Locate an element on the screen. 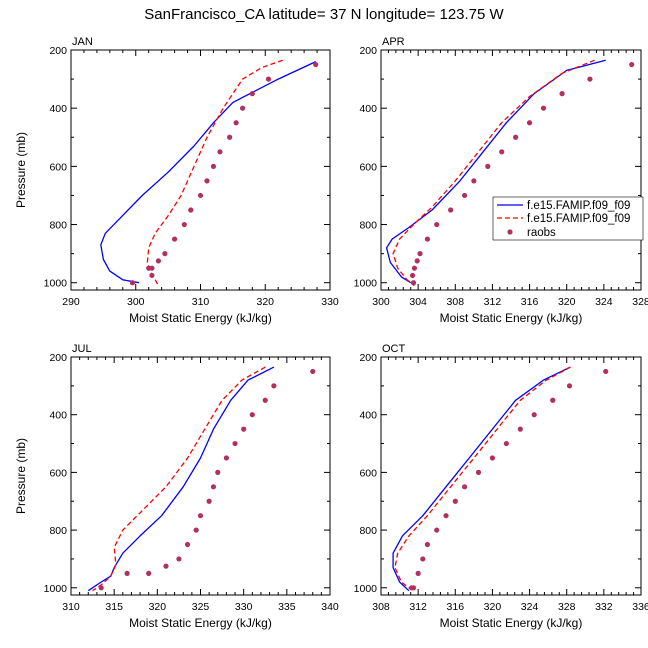 This screenshot has width=648, height=648. legend-box is located at coordinates (568, 218).